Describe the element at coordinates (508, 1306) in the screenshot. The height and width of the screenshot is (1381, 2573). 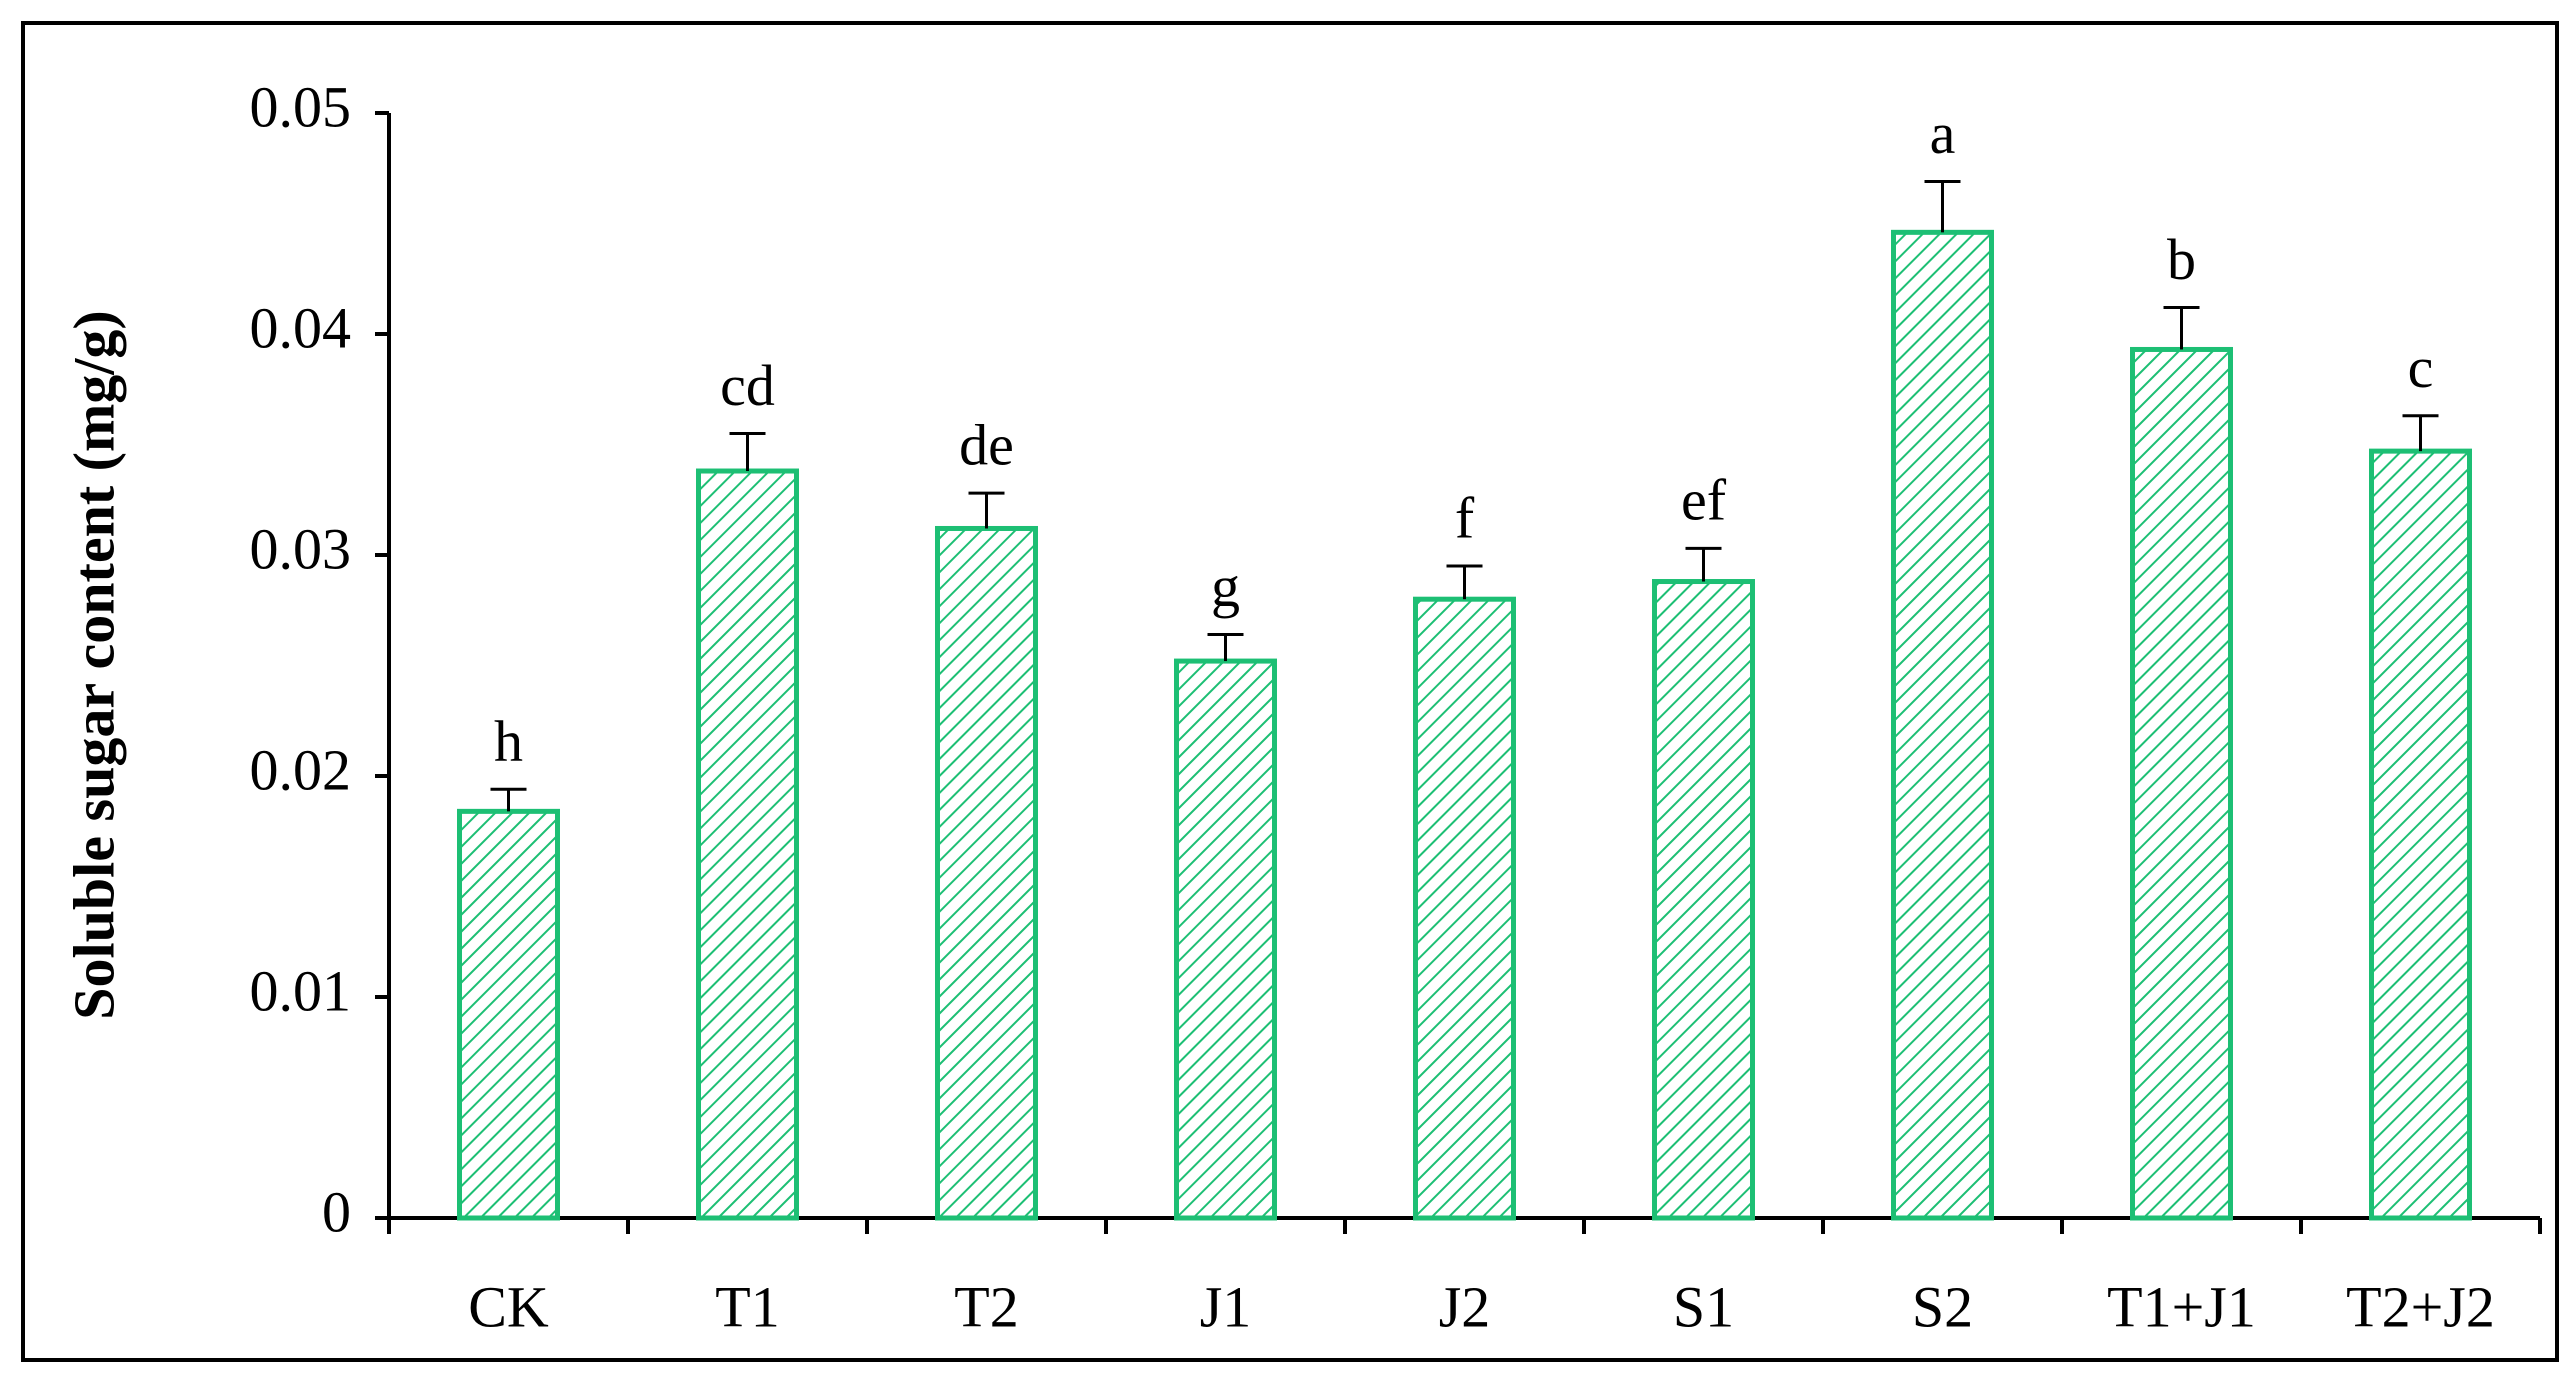
I see `x-tick-label: CK` at that location.